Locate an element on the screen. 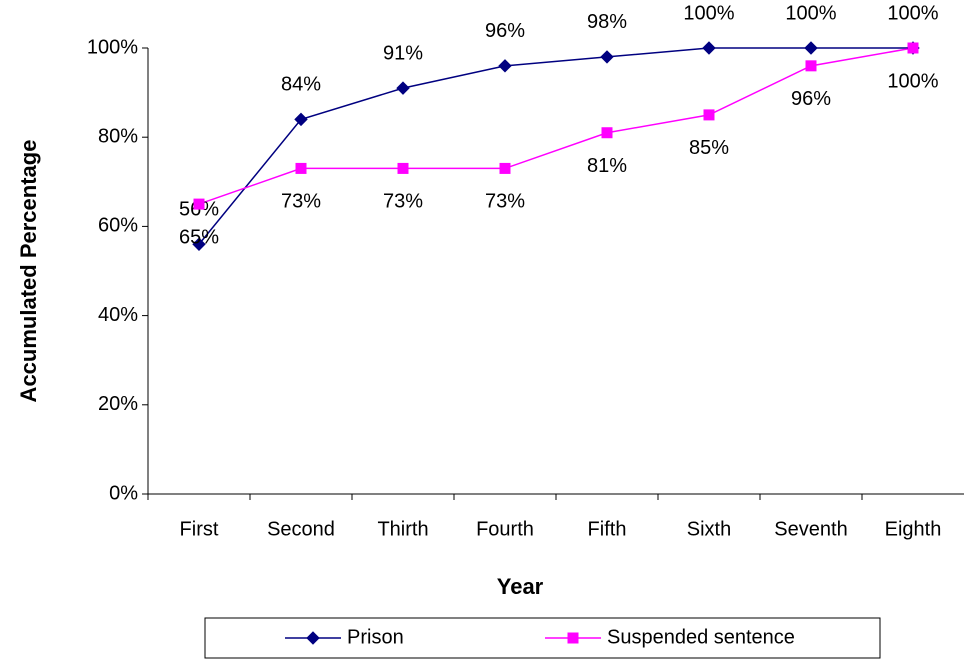 The height and width of the screenshot is (660, 964). y-tick-label: 0% is located at coordinates (123, 493).